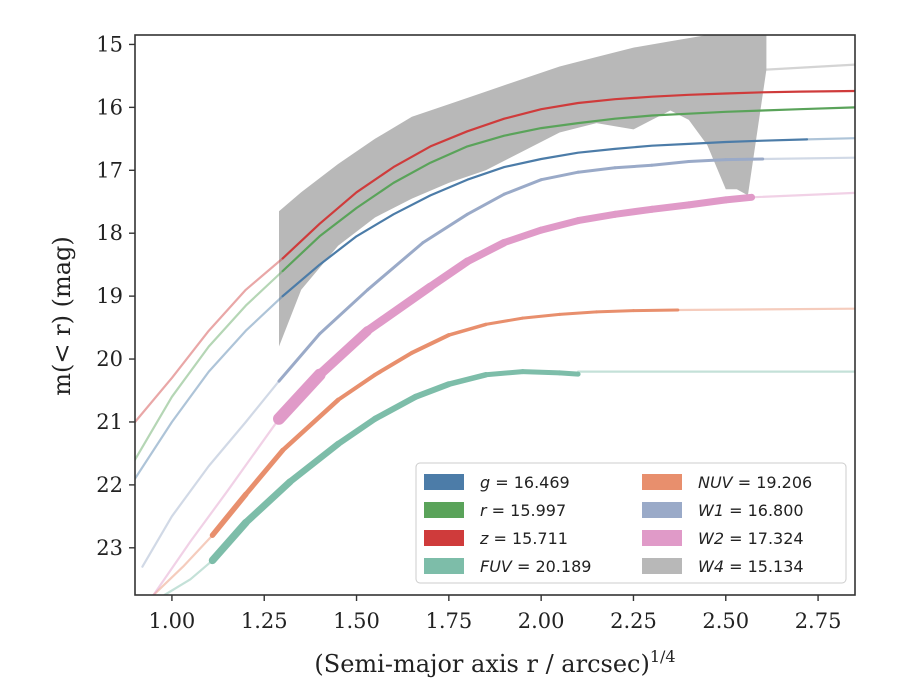 The height and width of the screenshot is (700, 900). What do you see at coordinates (663, 656) in the screenshot?
I see `x-axis-label-exponent: 1/4` at bounding box center [663, 656].